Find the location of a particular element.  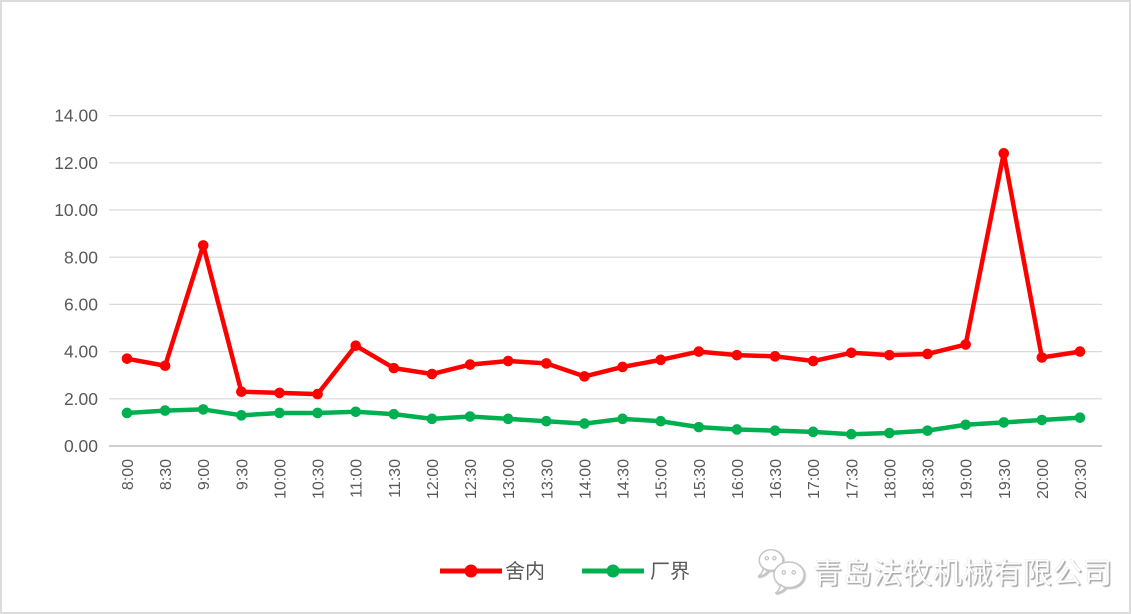

legend: 舍内 厂界 is located at coordinates (565, 571).